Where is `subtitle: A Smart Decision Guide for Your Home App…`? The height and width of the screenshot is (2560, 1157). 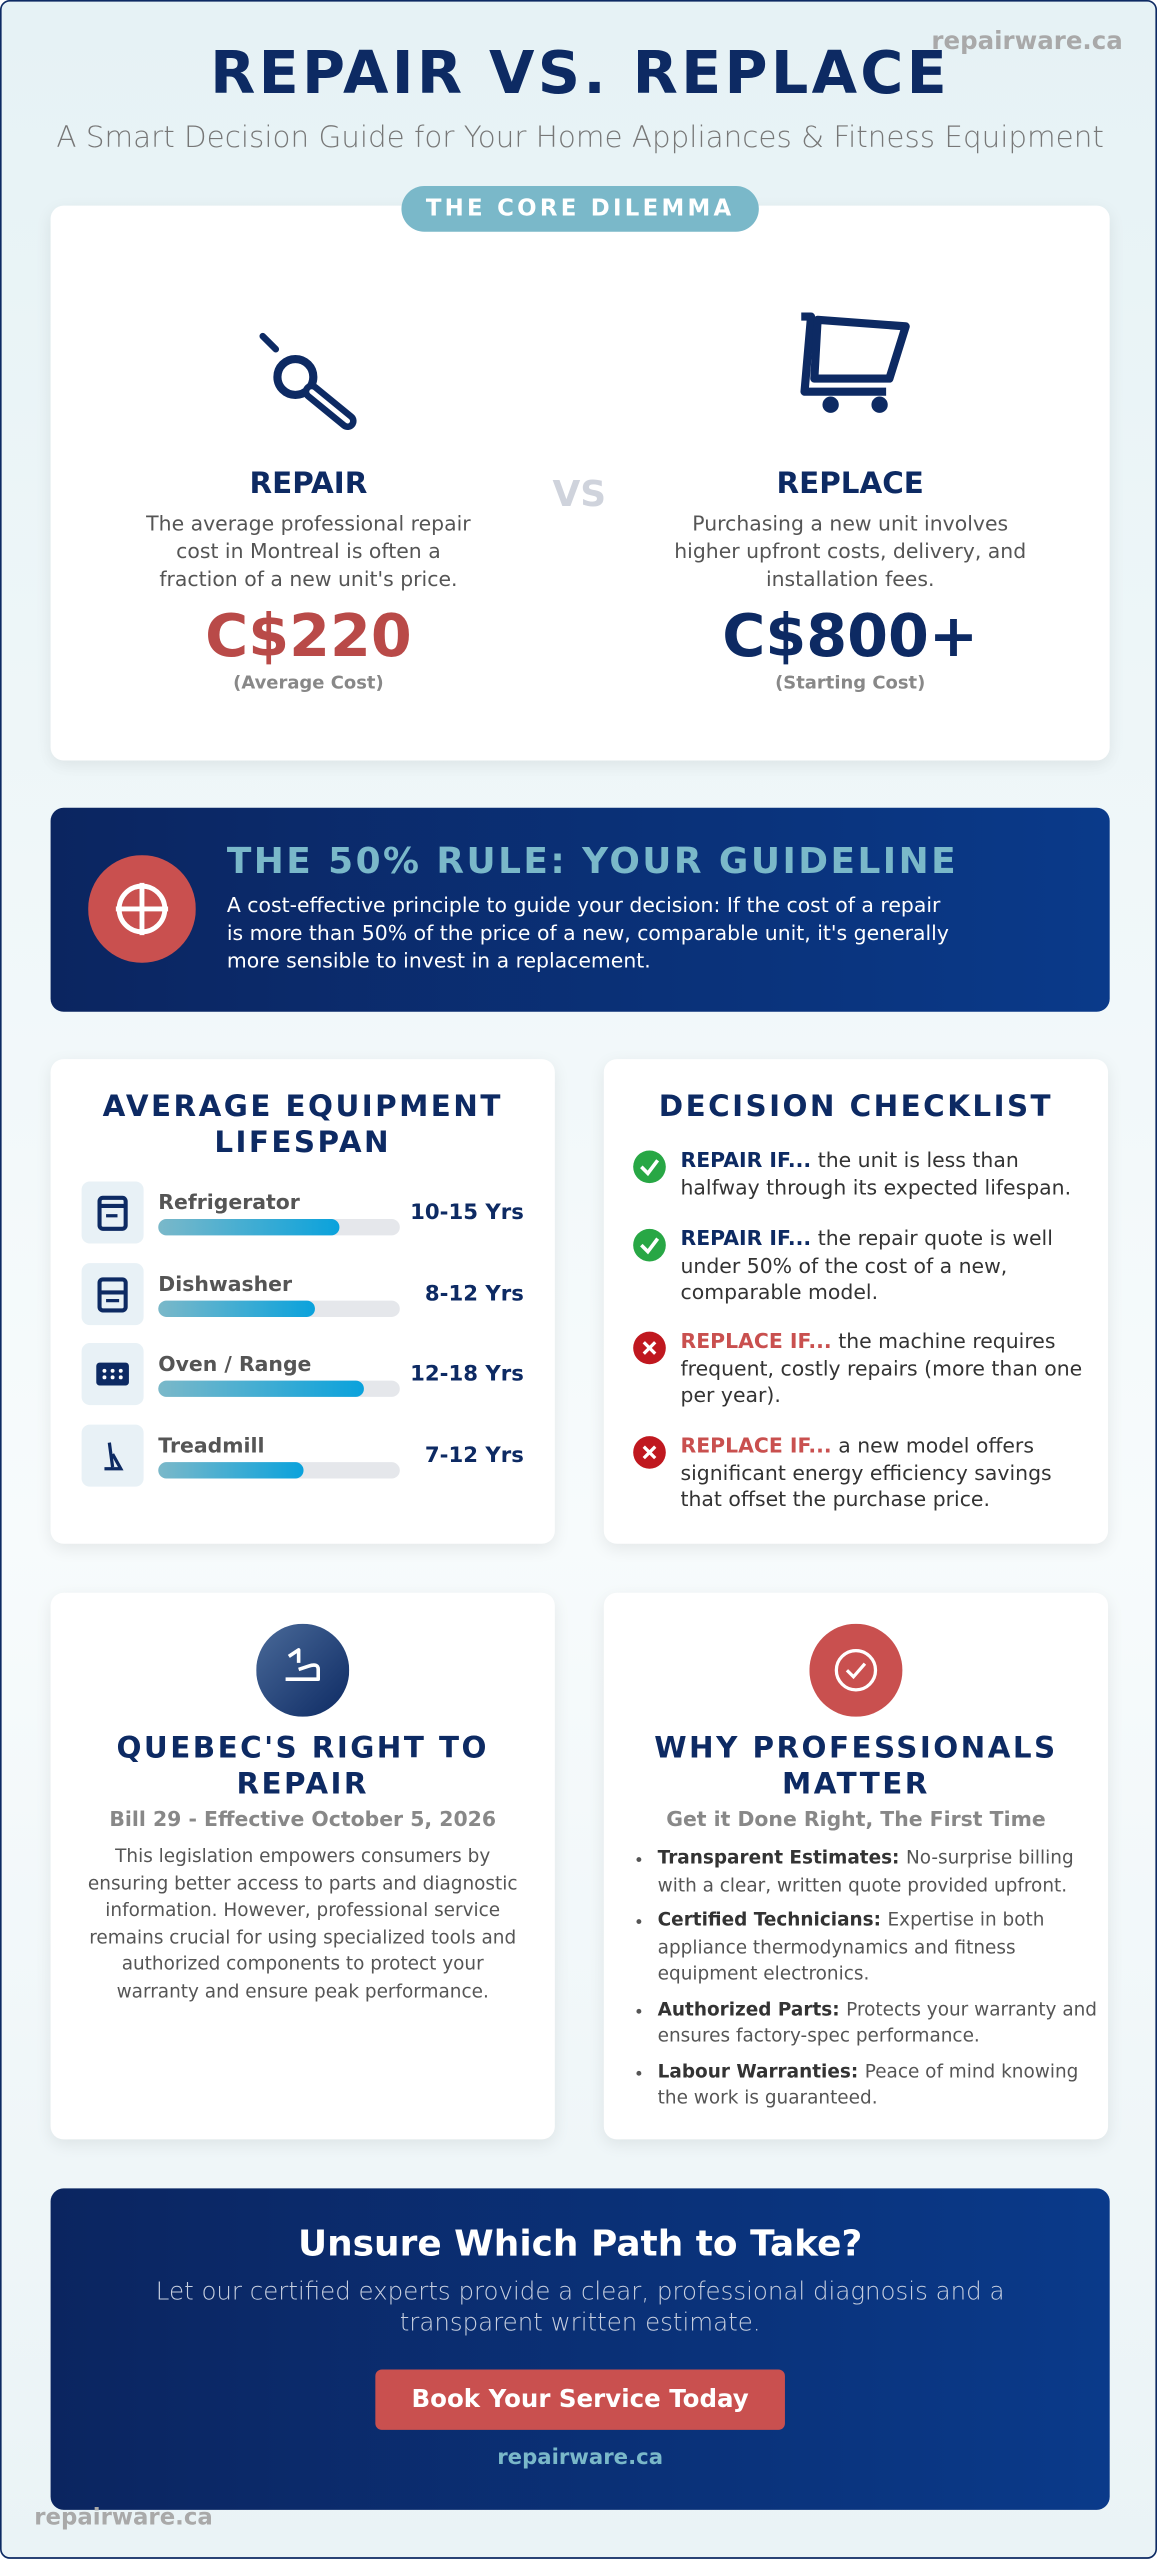
subtitle: A Smart Decision Guide for Your Home App… is located at coordinates (580, 138).